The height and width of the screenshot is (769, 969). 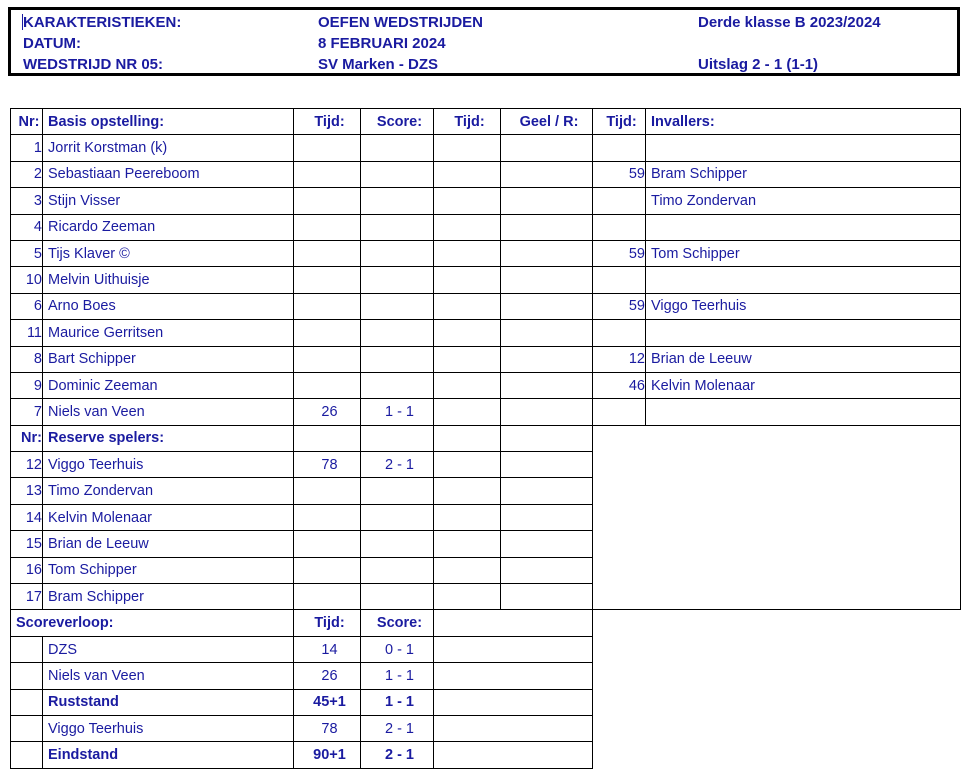 What do you see at coordinates (168, 597) in the screenshot?
I see `cell-player: Bram Schipper` at bounding box center [168, 597].